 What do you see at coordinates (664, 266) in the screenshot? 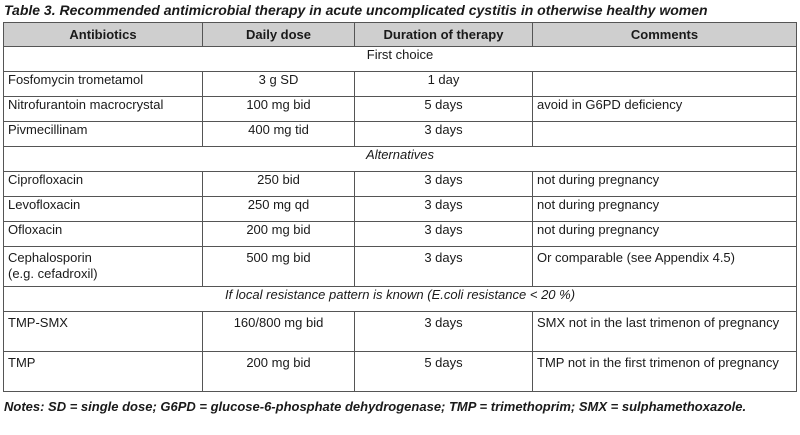
I see `comment-cell: Or comparable (see Appendix 4.5)` at bounding box center [664, 266].